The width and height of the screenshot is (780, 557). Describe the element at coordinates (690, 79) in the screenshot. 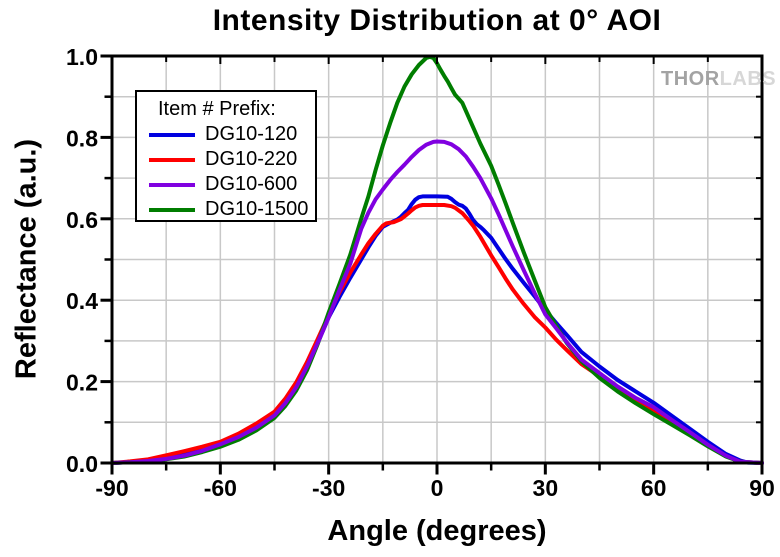

I see `thorlabs-logo-thor: THOR` at that location.